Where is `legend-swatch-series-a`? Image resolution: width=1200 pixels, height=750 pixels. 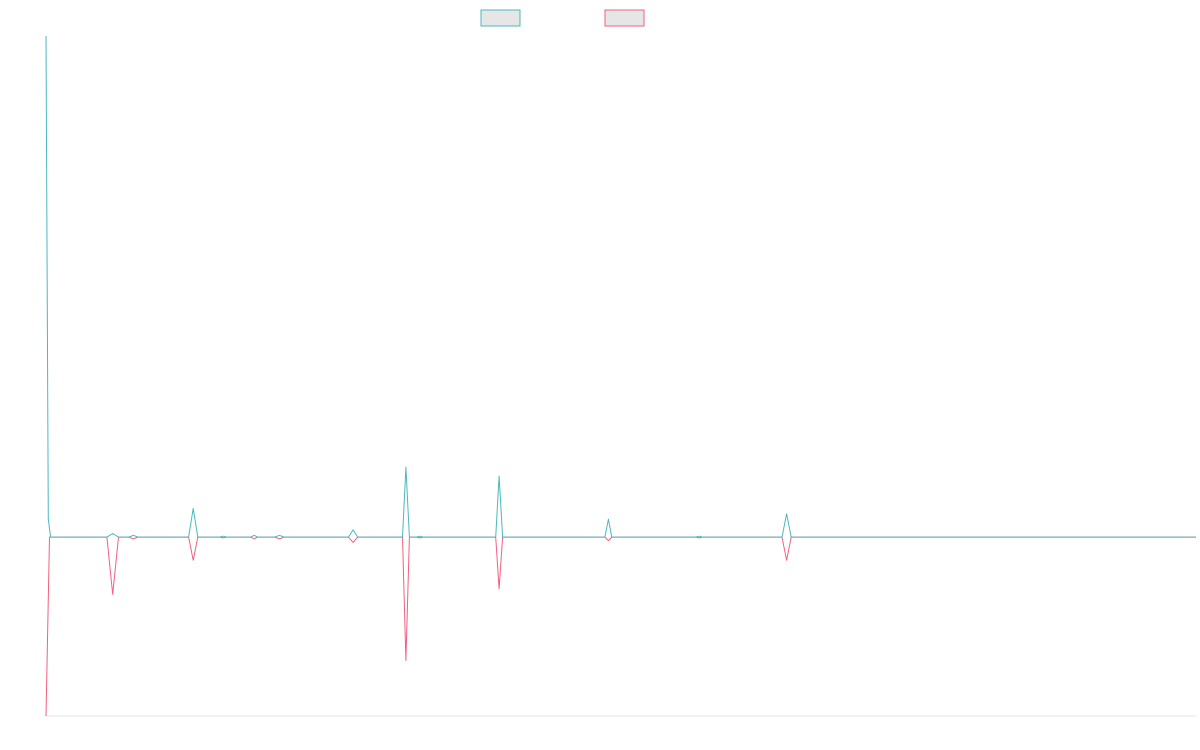
legend-swatch-series-a is located at coordinates (500, 18).